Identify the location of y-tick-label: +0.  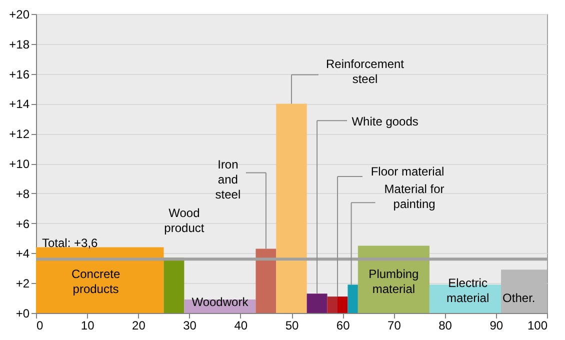
(23, 313).